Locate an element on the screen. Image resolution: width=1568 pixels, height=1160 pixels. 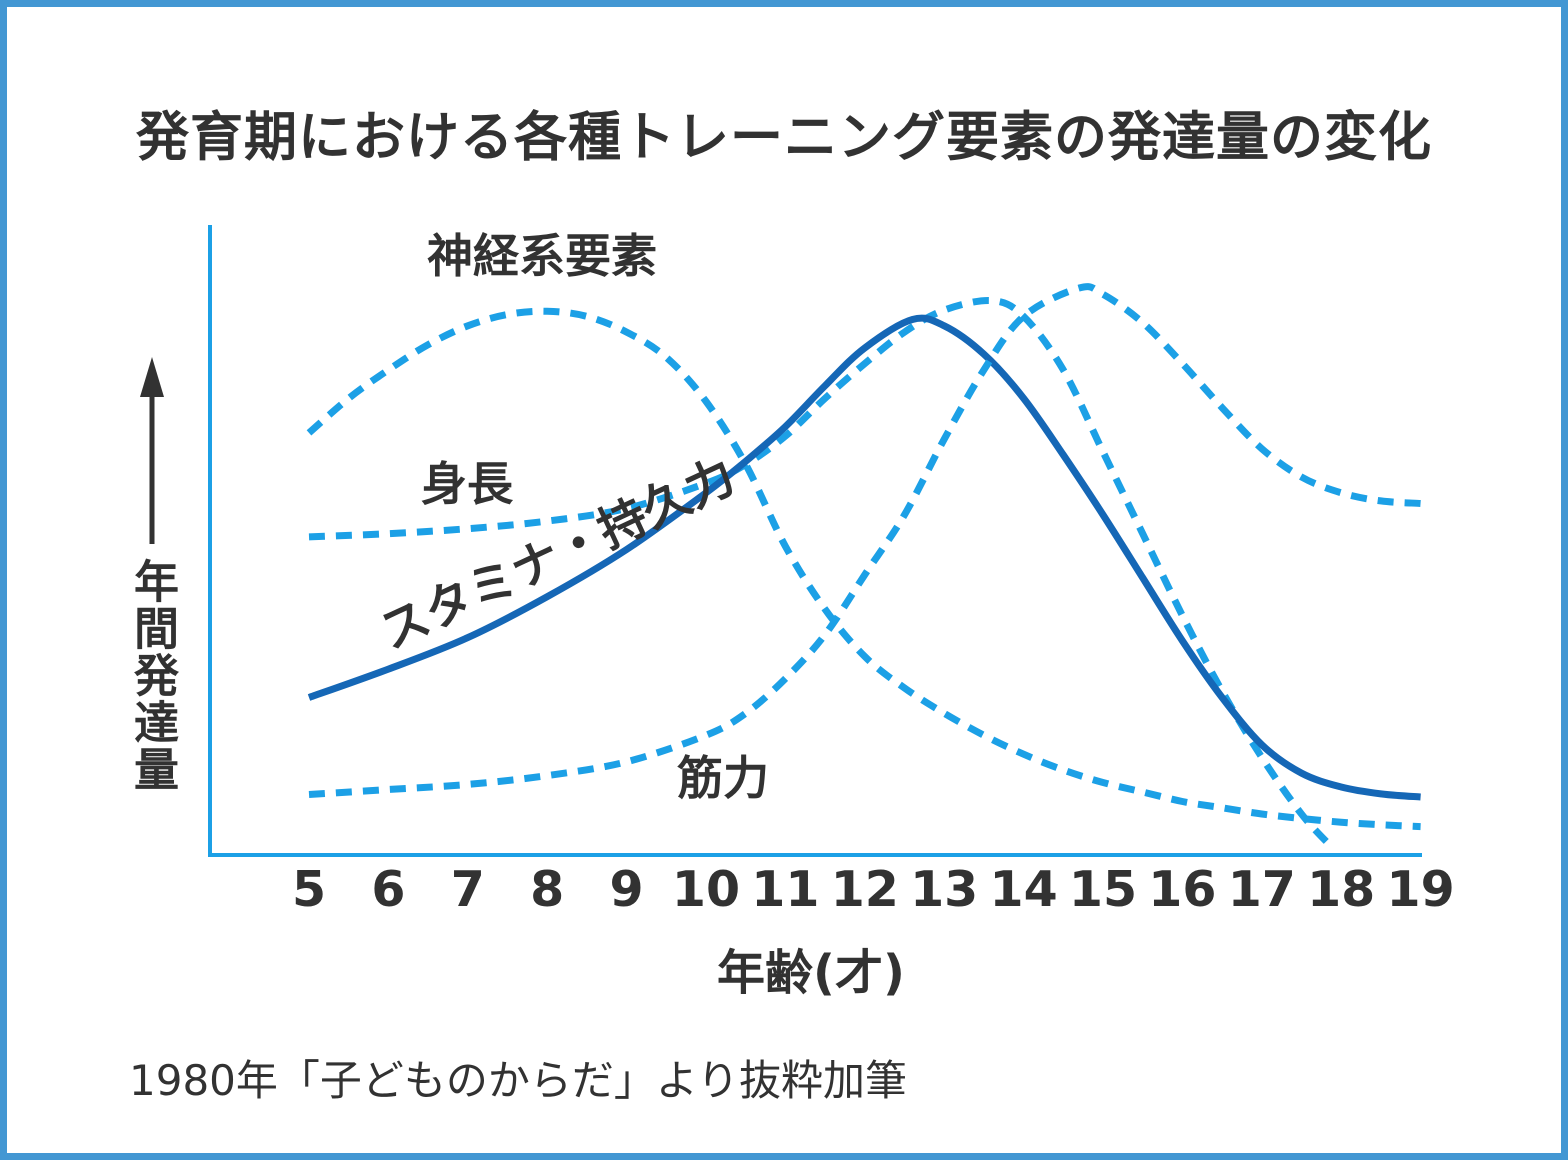
x-tick-label: 17 is located at coordinates (1261, 889).